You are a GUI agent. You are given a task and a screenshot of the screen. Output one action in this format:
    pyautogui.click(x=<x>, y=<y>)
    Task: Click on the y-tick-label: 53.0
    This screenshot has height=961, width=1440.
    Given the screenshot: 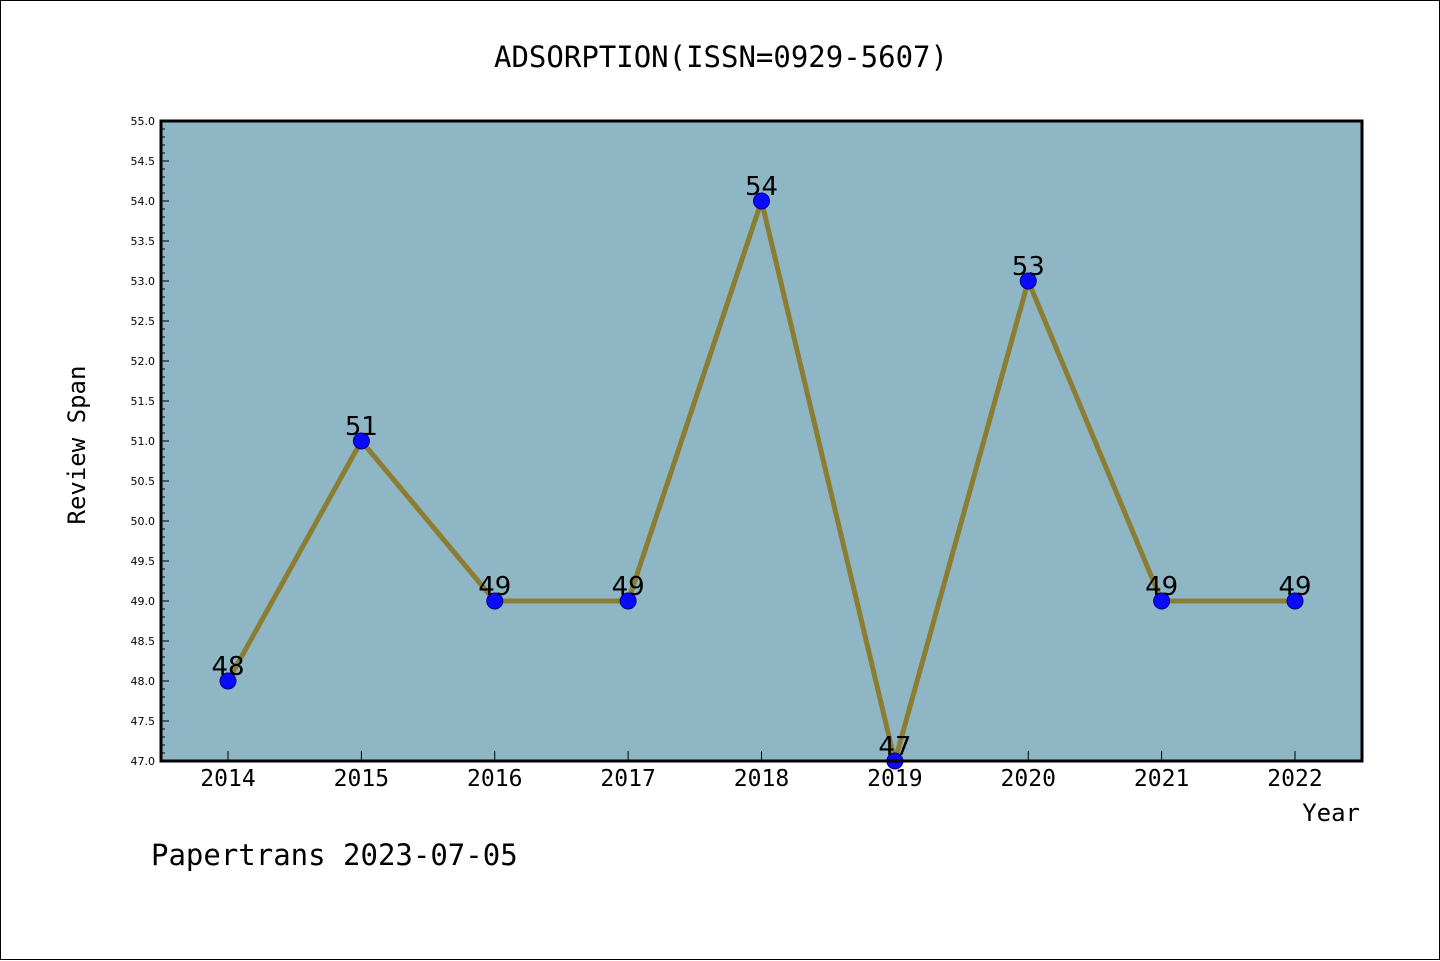 What is the action you would take?
    pyautogui.click(x=143, y=281)
    